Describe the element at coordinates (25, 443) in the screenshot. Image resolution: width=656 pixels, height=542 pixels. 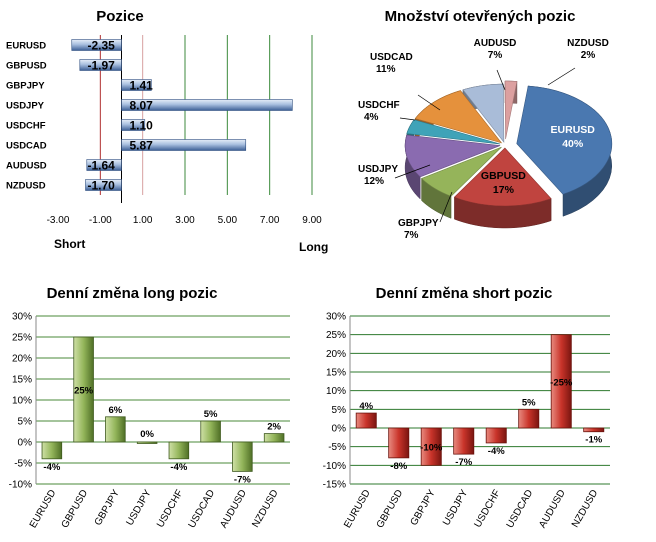
I see `long-tick-label: 0%` at that location.